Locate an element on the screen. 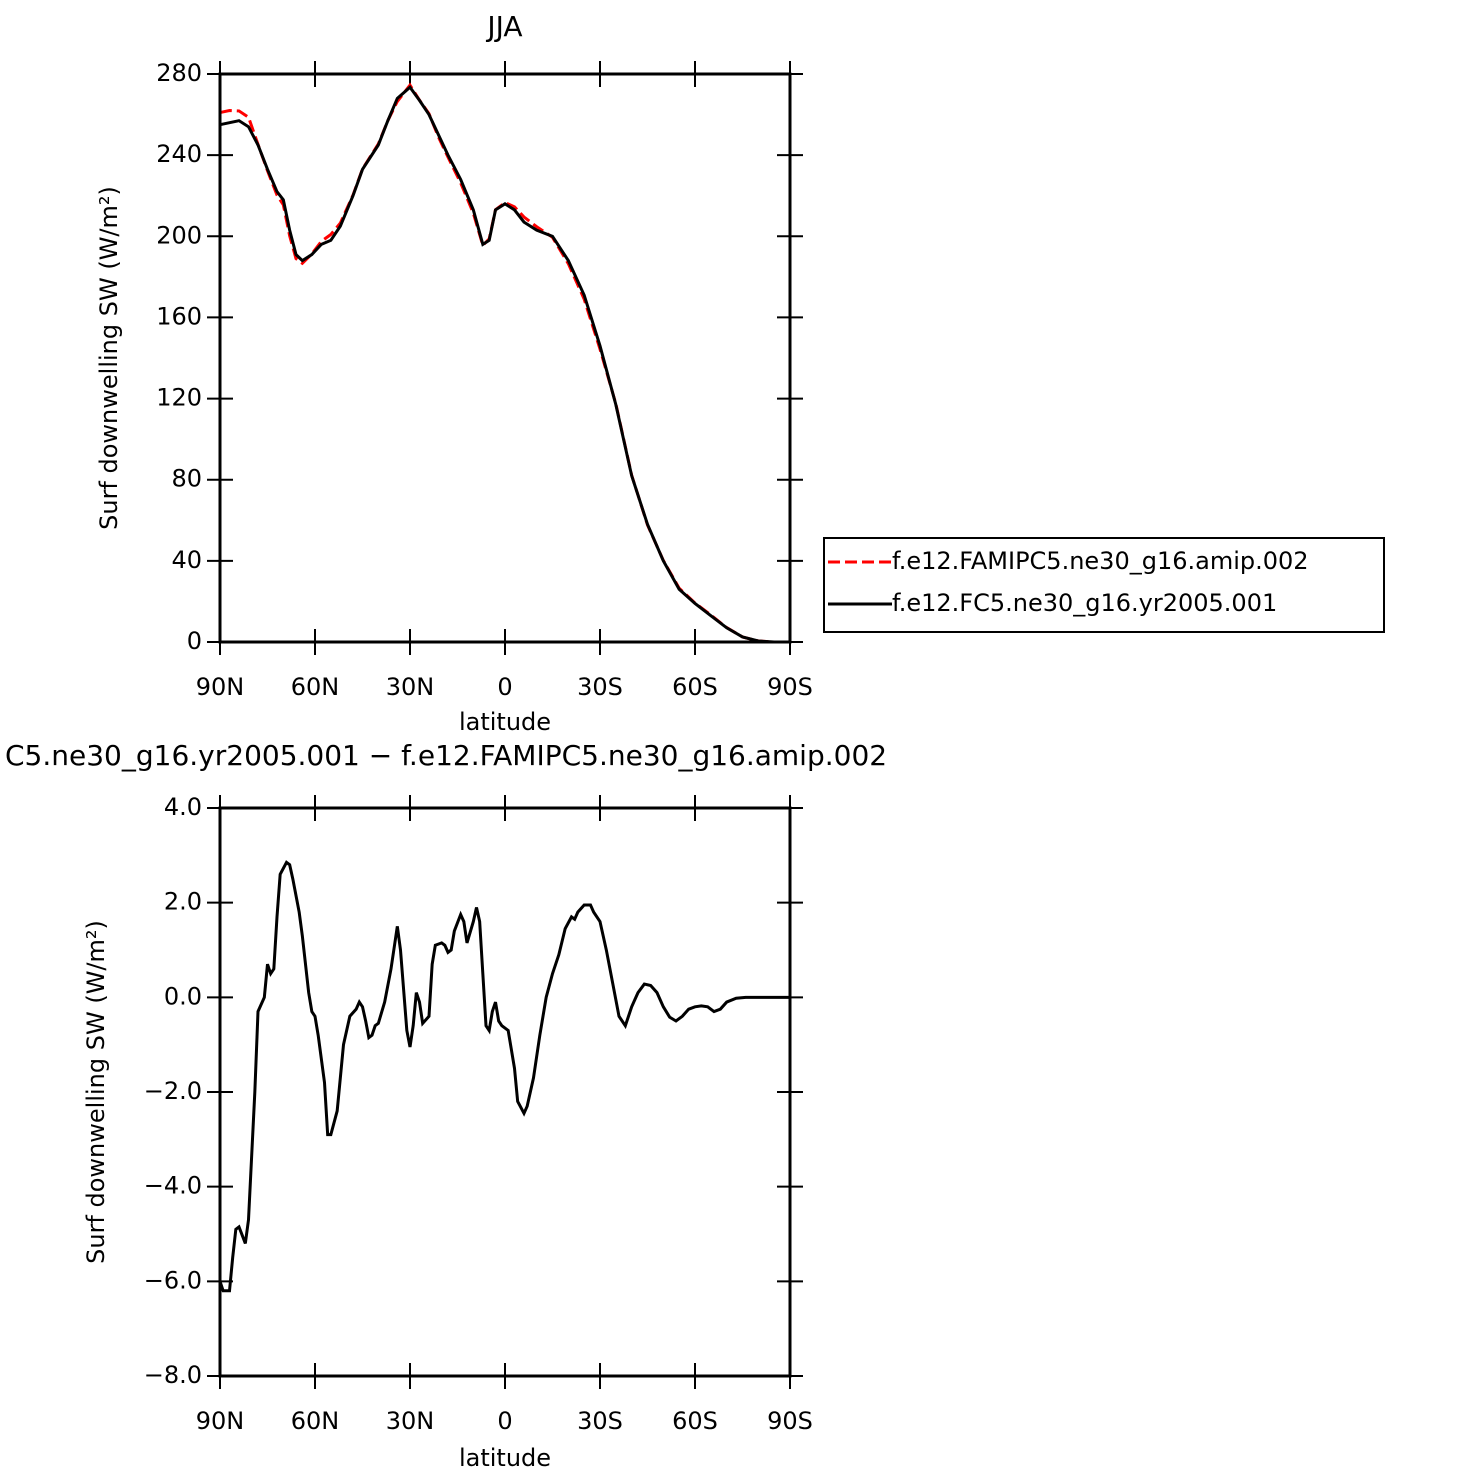 Image resolution: width=1480 pixels, height=1480 pixels. y-tick-label: −6.0 is located at coordinates (173, 1280).